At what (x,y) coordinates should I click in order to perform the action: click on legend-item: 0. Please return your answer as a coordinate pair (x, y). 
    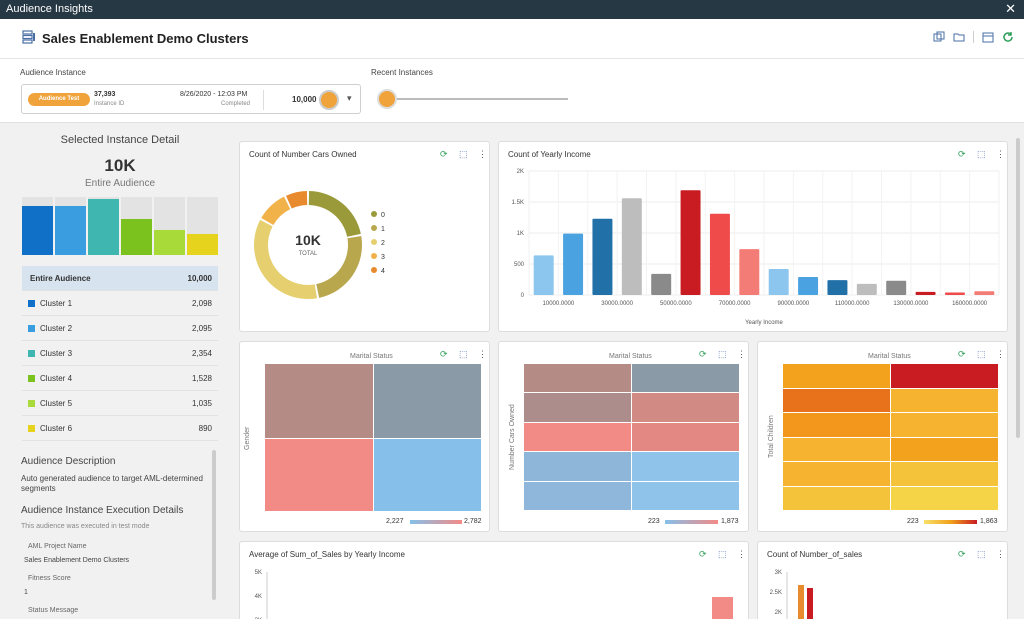
    Looking at the image, I should click on (378, 218).